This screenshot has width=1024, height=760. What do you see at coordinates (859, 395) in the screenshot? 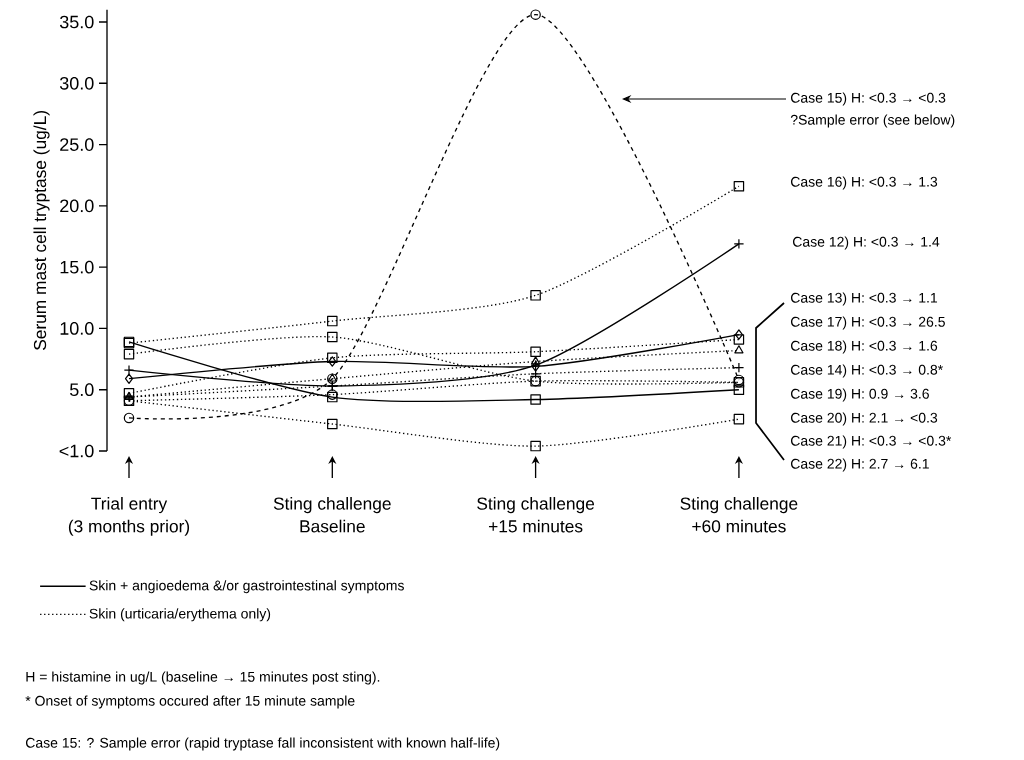
I see `annotation: Case 19) H: 0.9 → 3.6` at bounding box center [859, 395].